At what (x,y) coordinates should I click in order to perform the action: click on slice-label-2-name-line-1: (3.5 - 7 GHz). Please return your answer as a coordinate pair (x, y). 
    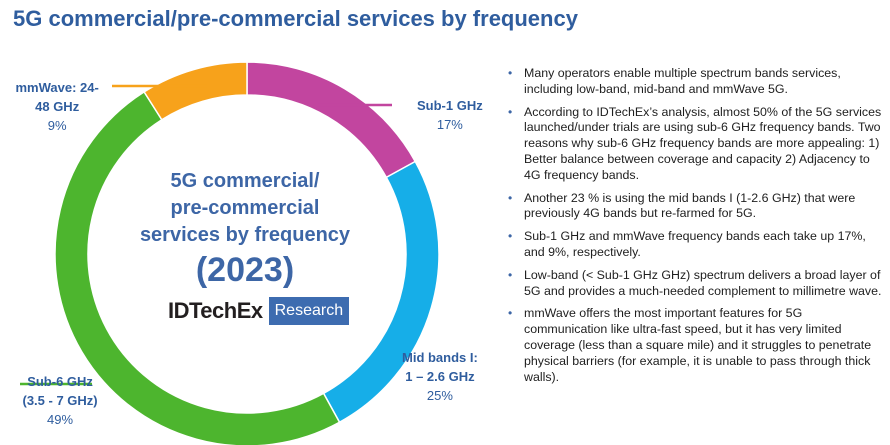
    Looking at the image, I should click on (60, 400).